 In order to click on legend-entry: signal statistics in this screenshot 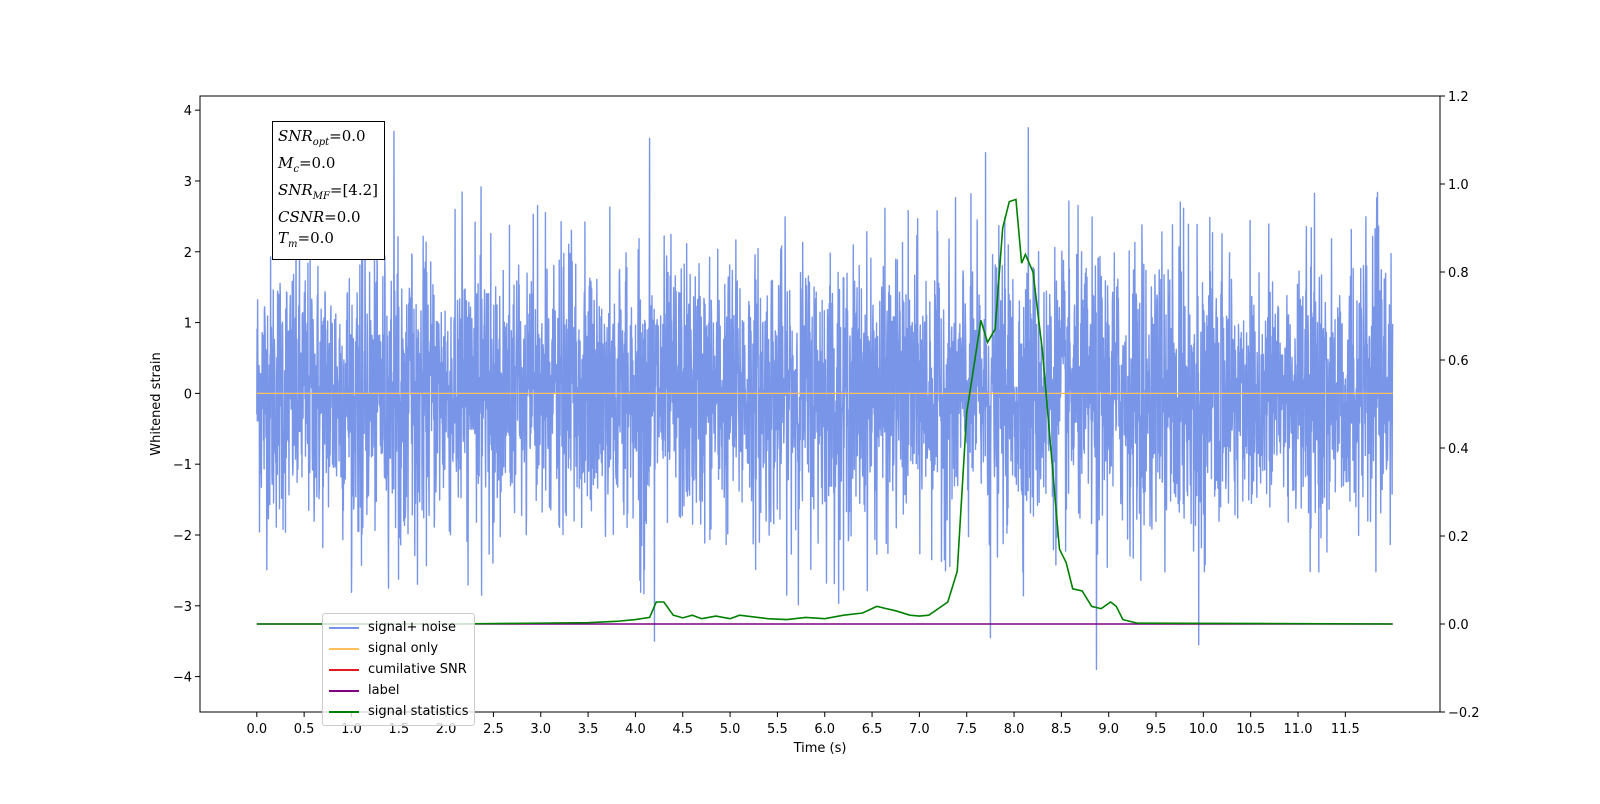, I will do `click(399, 711)`.